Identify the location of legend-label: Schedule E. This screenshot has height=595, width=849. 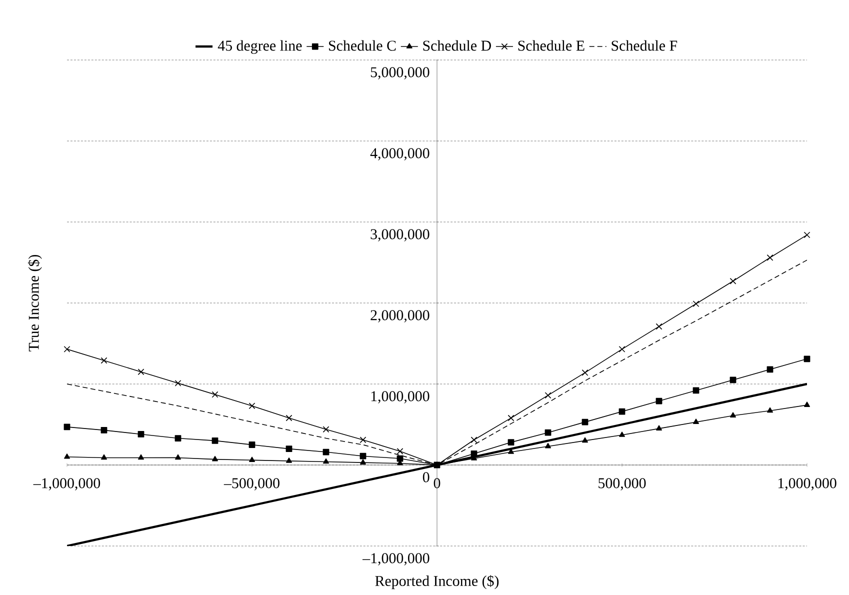
(551, 45).